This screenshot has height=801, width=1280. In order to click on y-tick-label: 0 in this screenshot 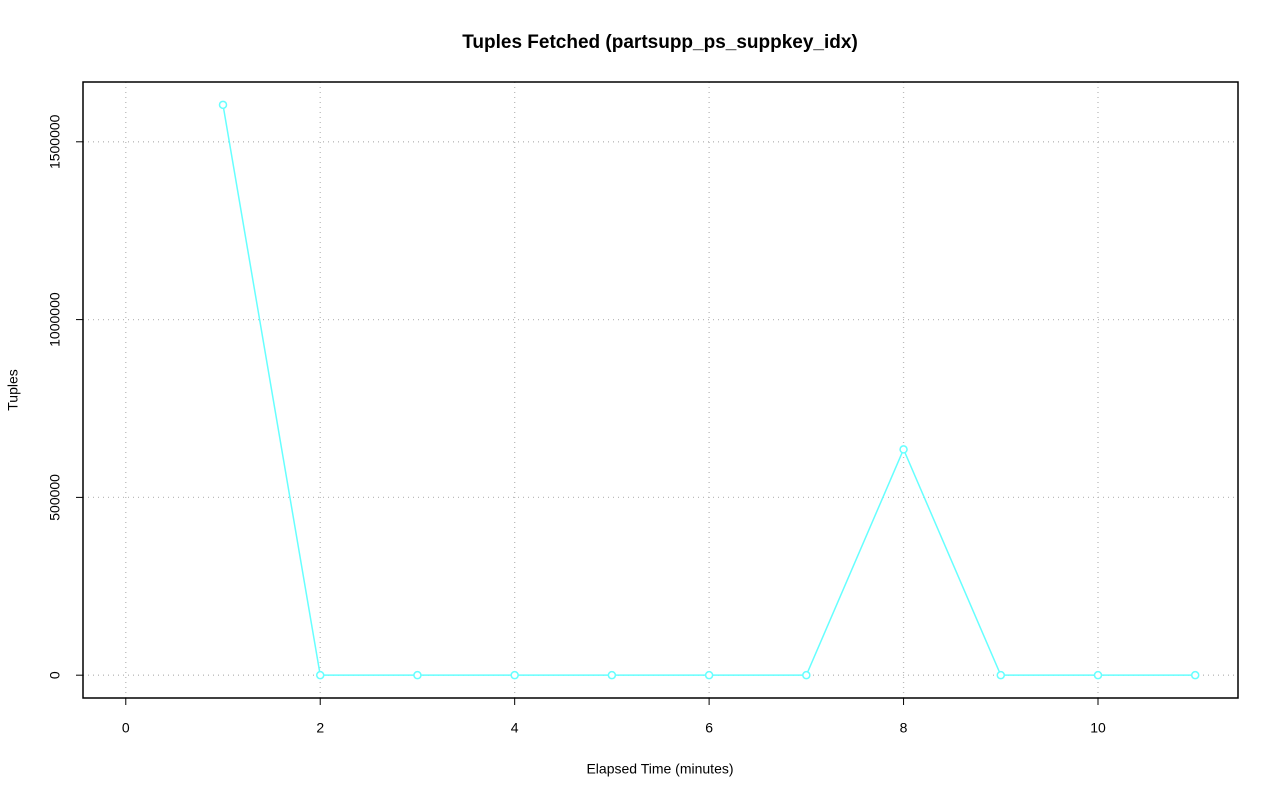, I will do `click(55, 675)`.